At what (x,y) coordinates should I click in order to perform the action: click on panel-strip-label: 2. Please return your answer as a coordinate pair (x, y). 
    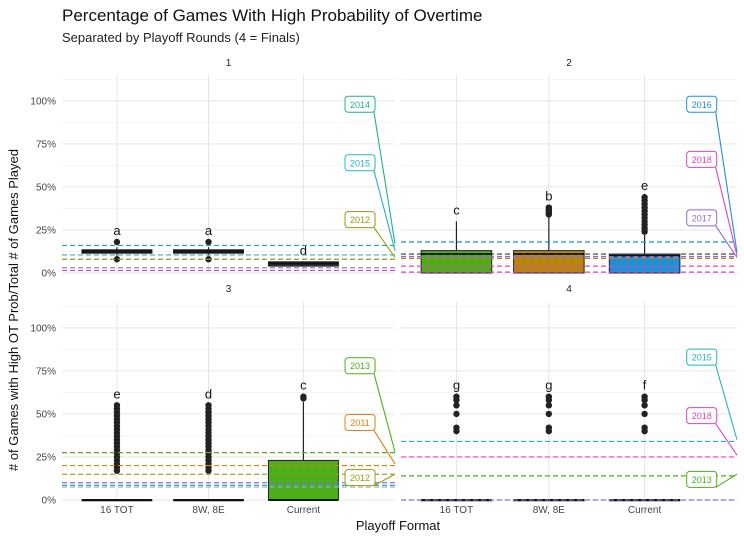
    Looking at the image, I should click on (569, 63).